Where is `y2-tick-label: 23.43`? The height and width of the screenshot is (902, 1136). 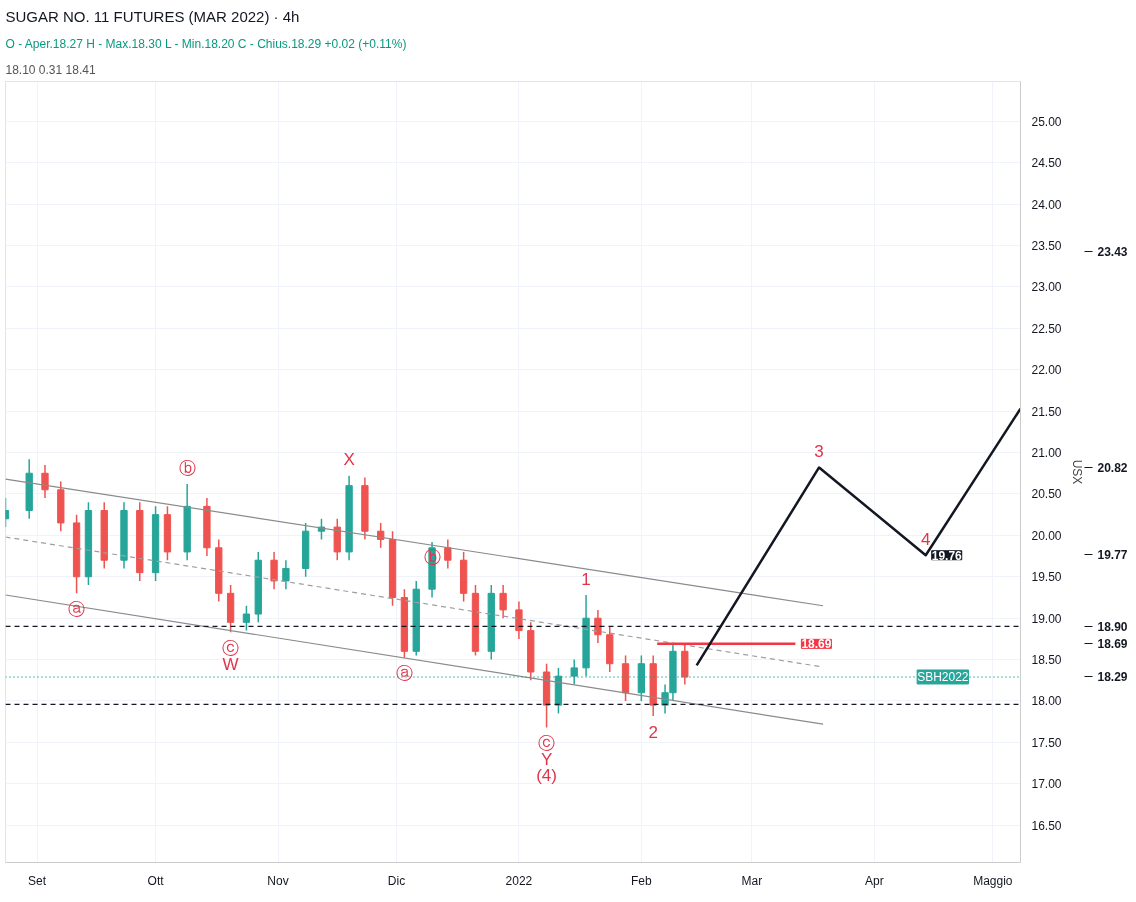 y2-tick-label: 23.43 is located at coordinates (1112, 251).